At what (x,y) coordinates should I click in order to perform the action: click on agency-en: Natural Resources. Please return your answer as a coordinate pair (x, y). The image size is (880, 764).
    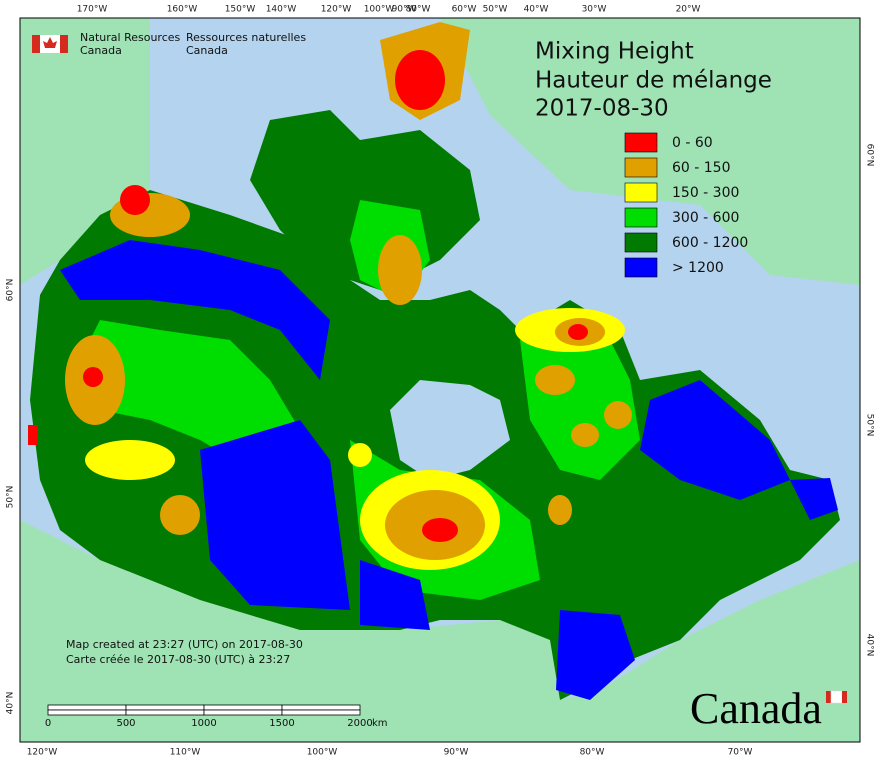
    Looking at the image, I should click on (130, 37).